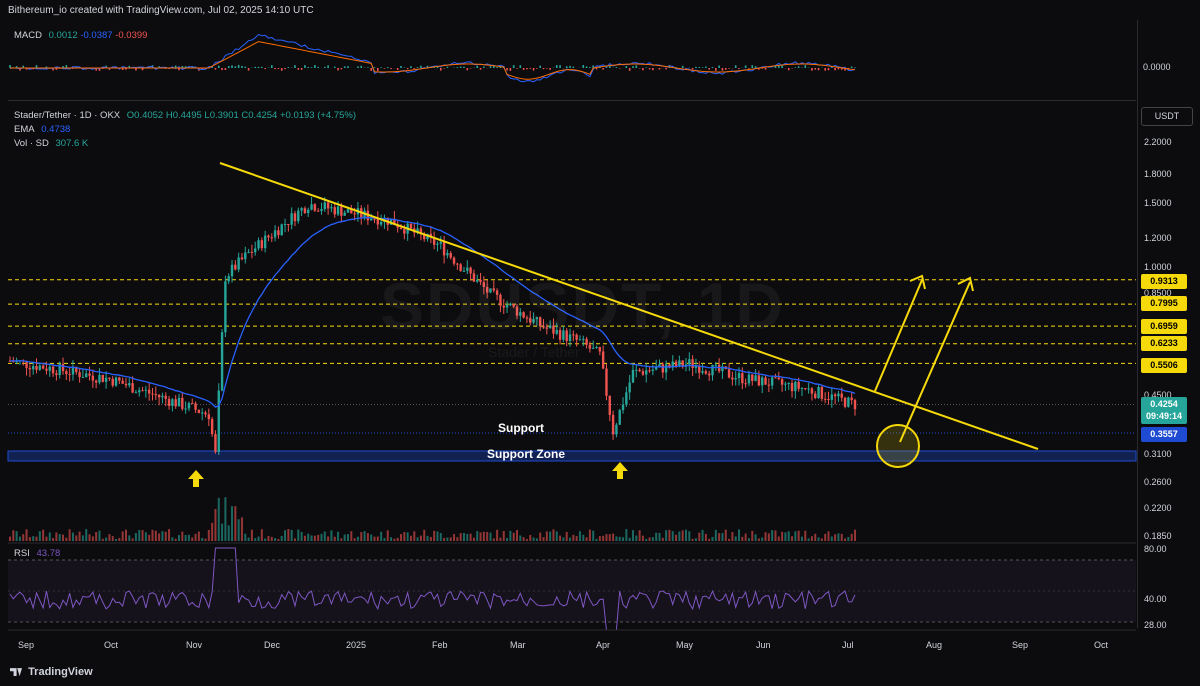 This screenshot has height=686, width=1200. What do you see at coordinates (28, 35) in the screenshot?
I see `macd-label: MACD` at bounding box center [28, 35].